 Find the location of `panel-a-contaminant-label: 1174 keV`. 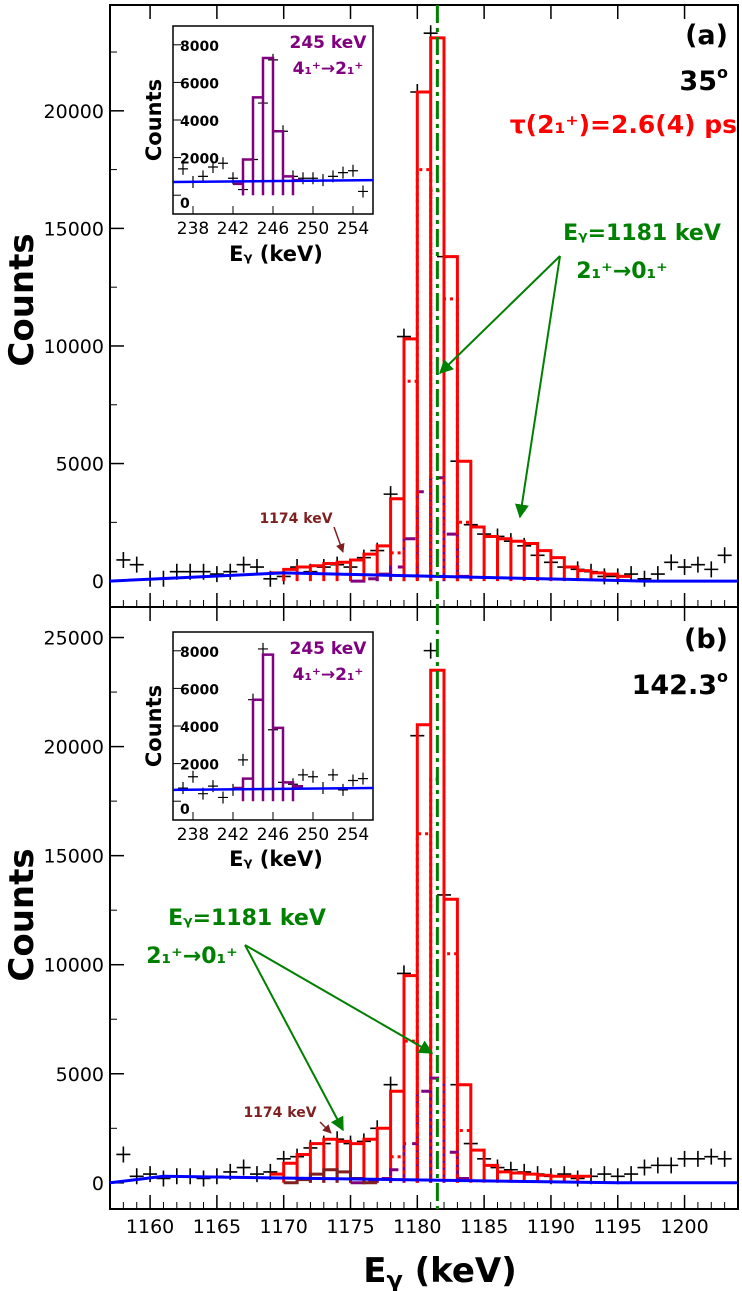

panel-a-contaminant-label: 1174 keV is located at coordinates (295, 519).